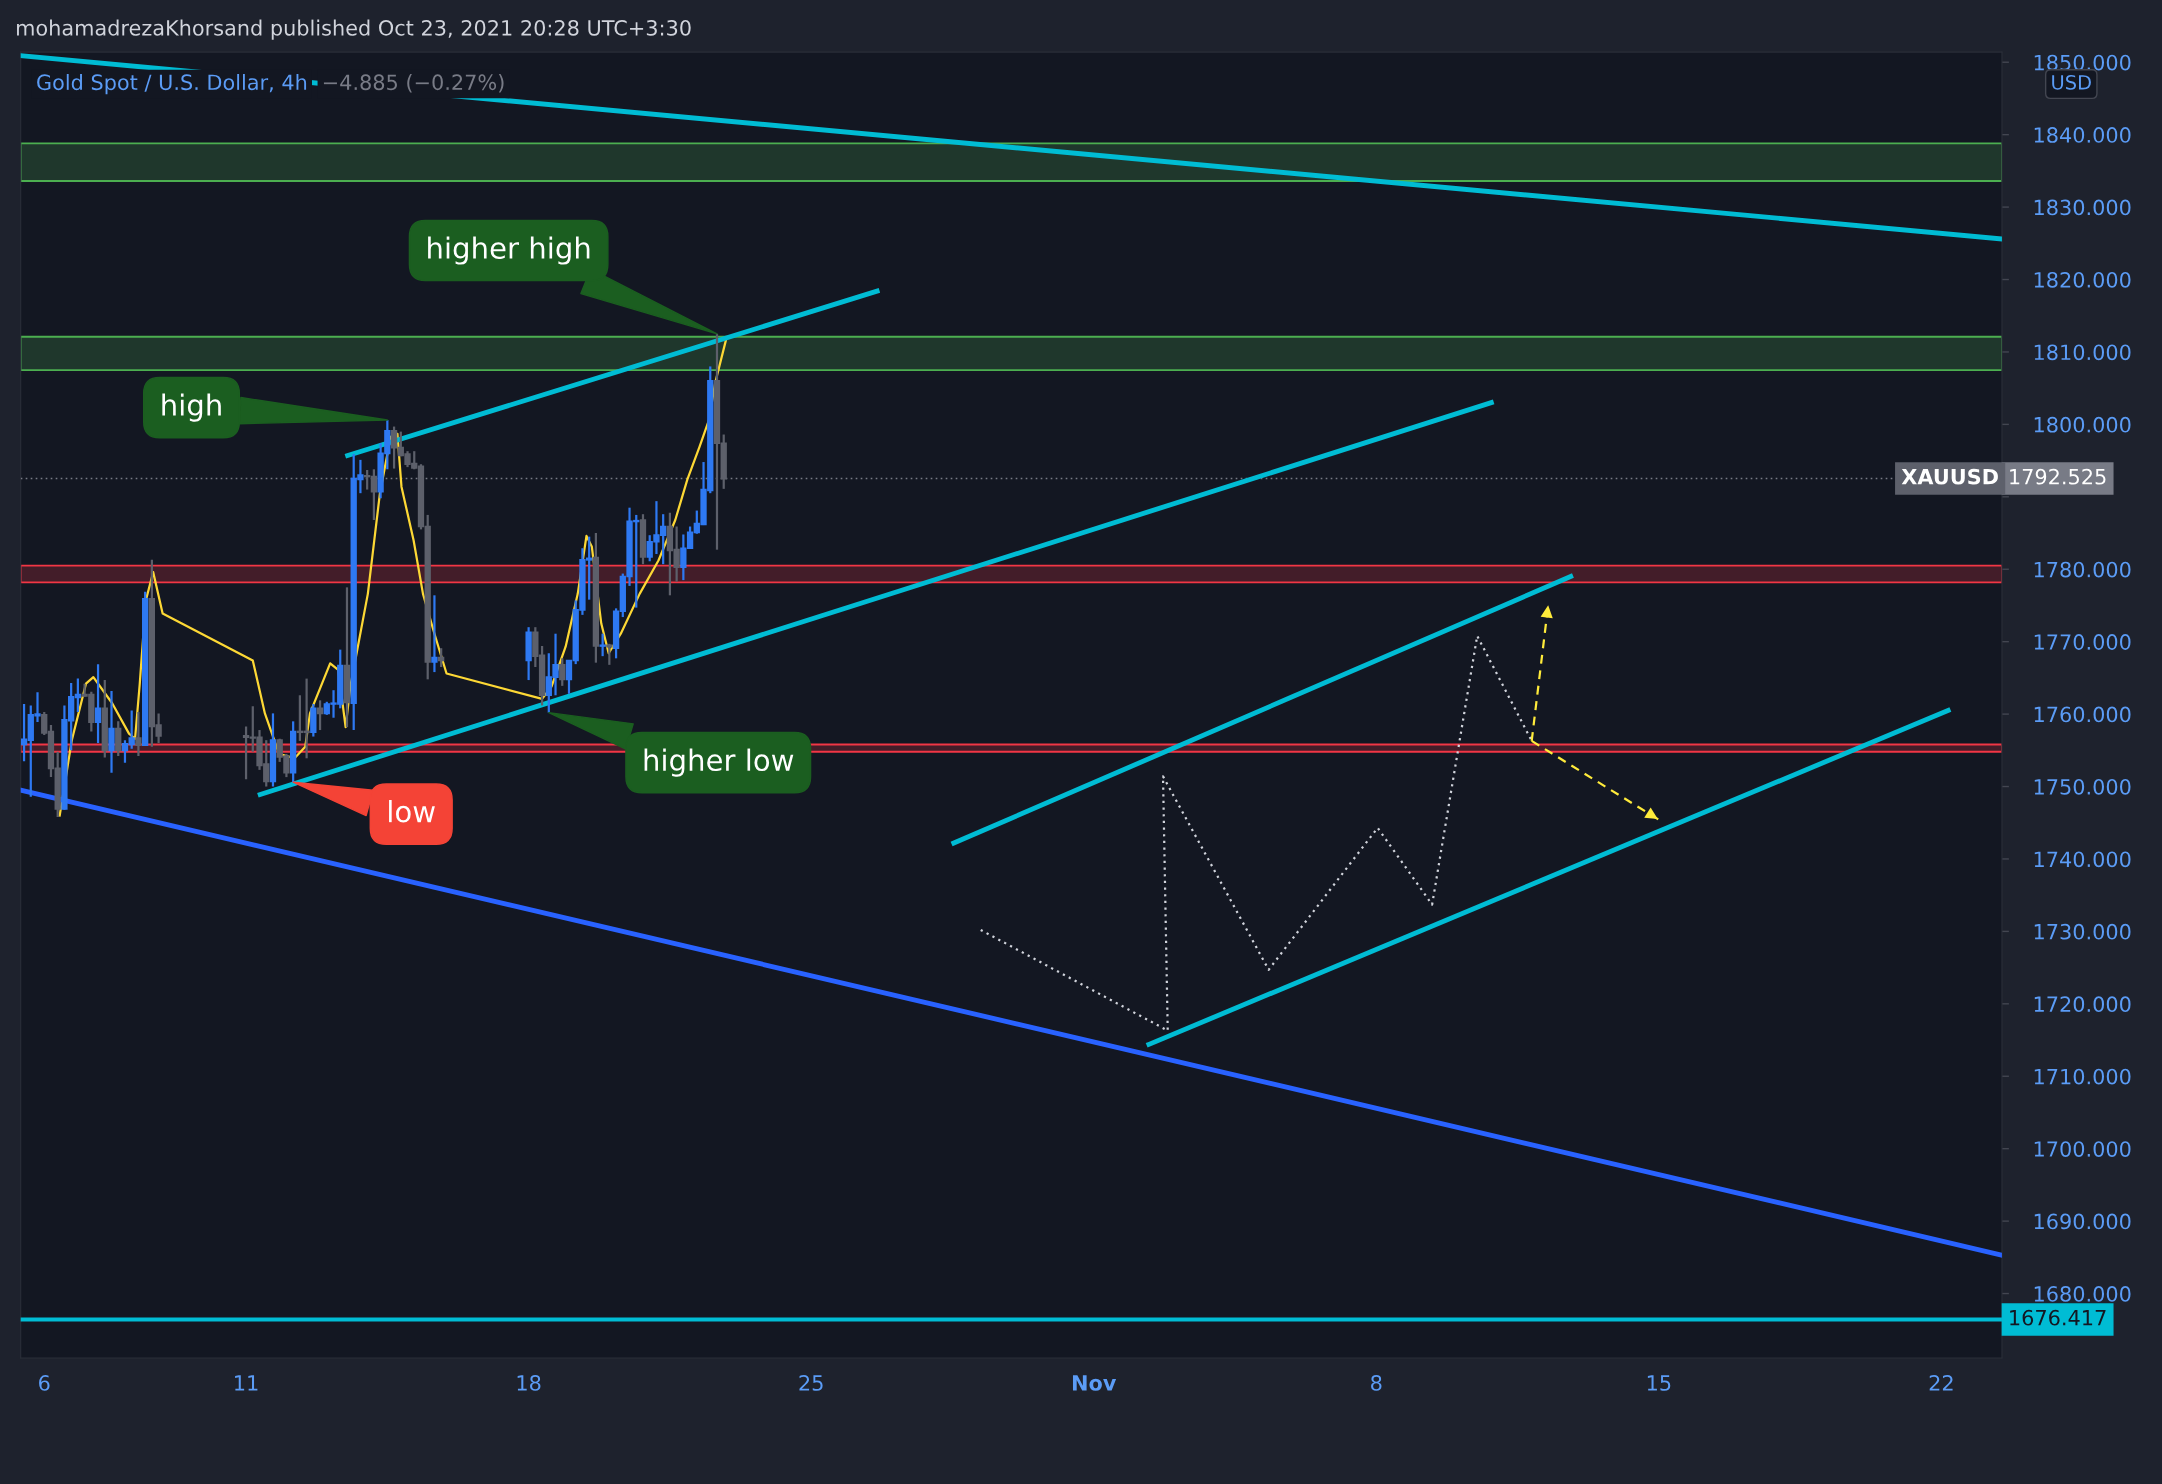  I want to click on y-tick-label: 1710.000, so click(2082, 1076).